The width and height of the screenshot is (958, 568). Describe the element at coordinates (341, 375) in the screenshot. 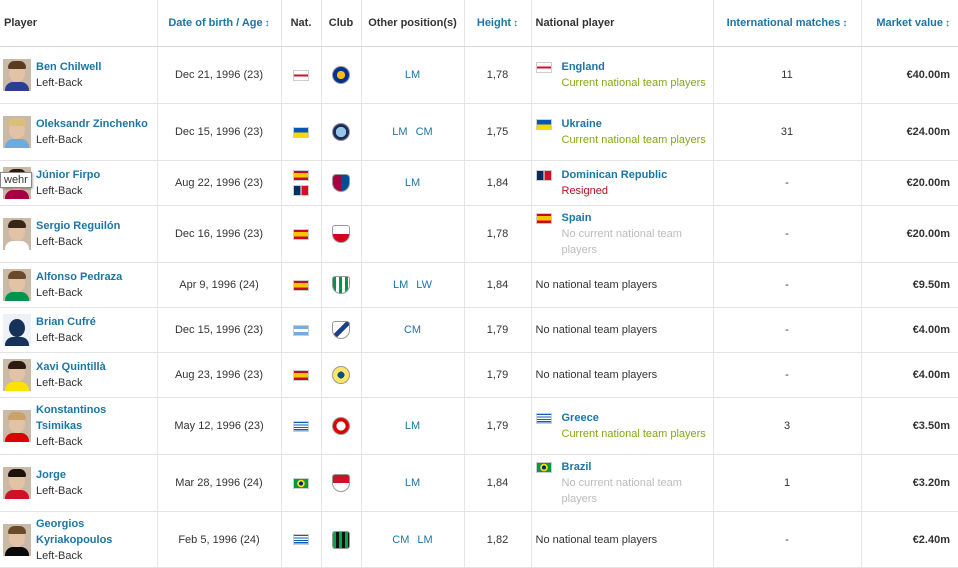

I see `villarreal-crest-icon` at that location.